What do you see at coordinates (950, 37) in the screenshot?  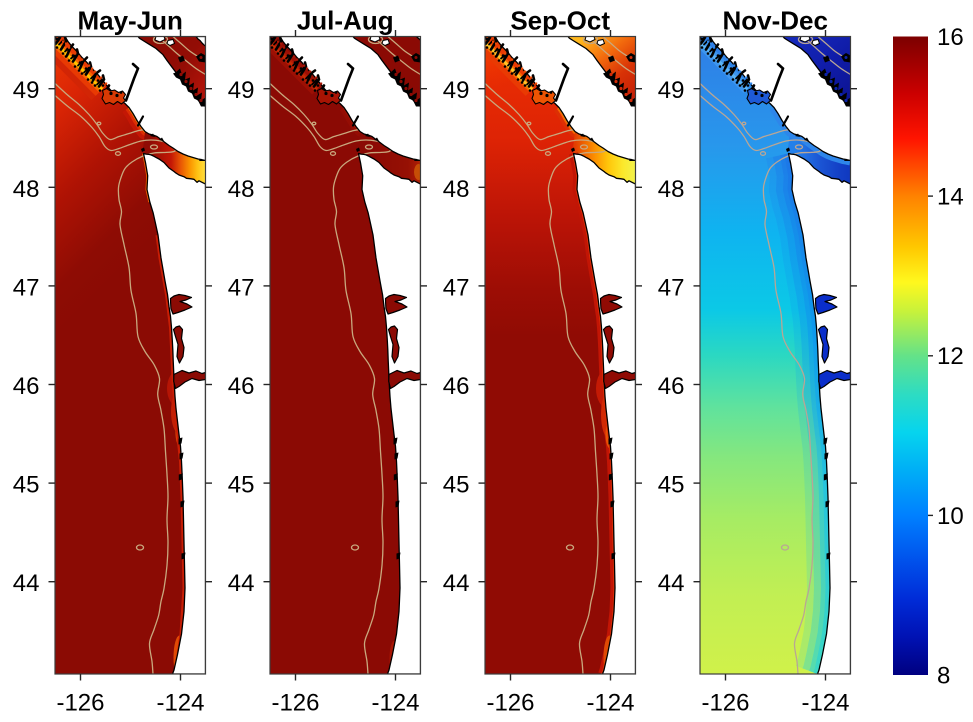 I see `svg-text: 16` at bounding box center [950, 37].